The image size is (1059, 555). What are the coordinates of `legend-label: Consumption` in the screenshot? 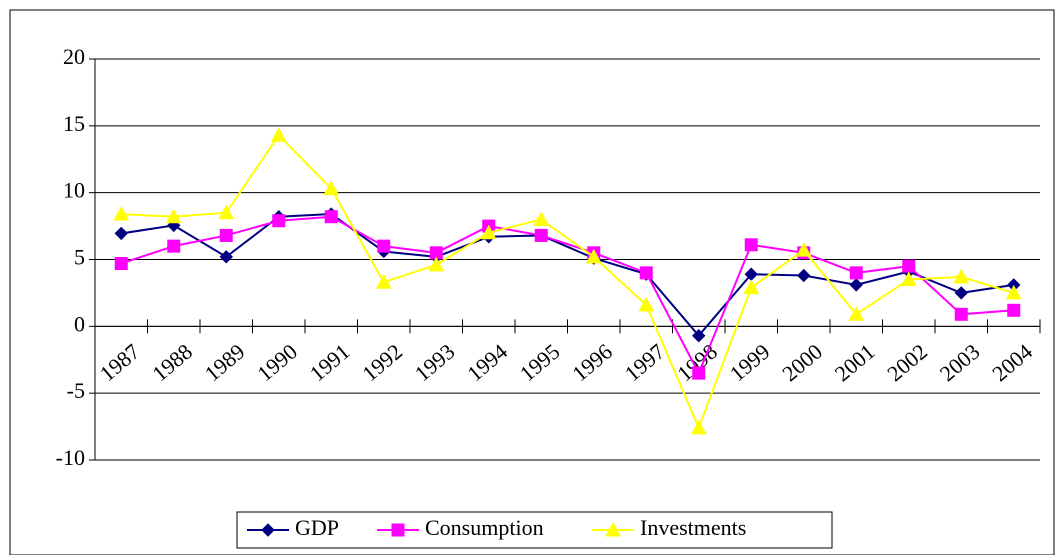 It's located at (484, 527).